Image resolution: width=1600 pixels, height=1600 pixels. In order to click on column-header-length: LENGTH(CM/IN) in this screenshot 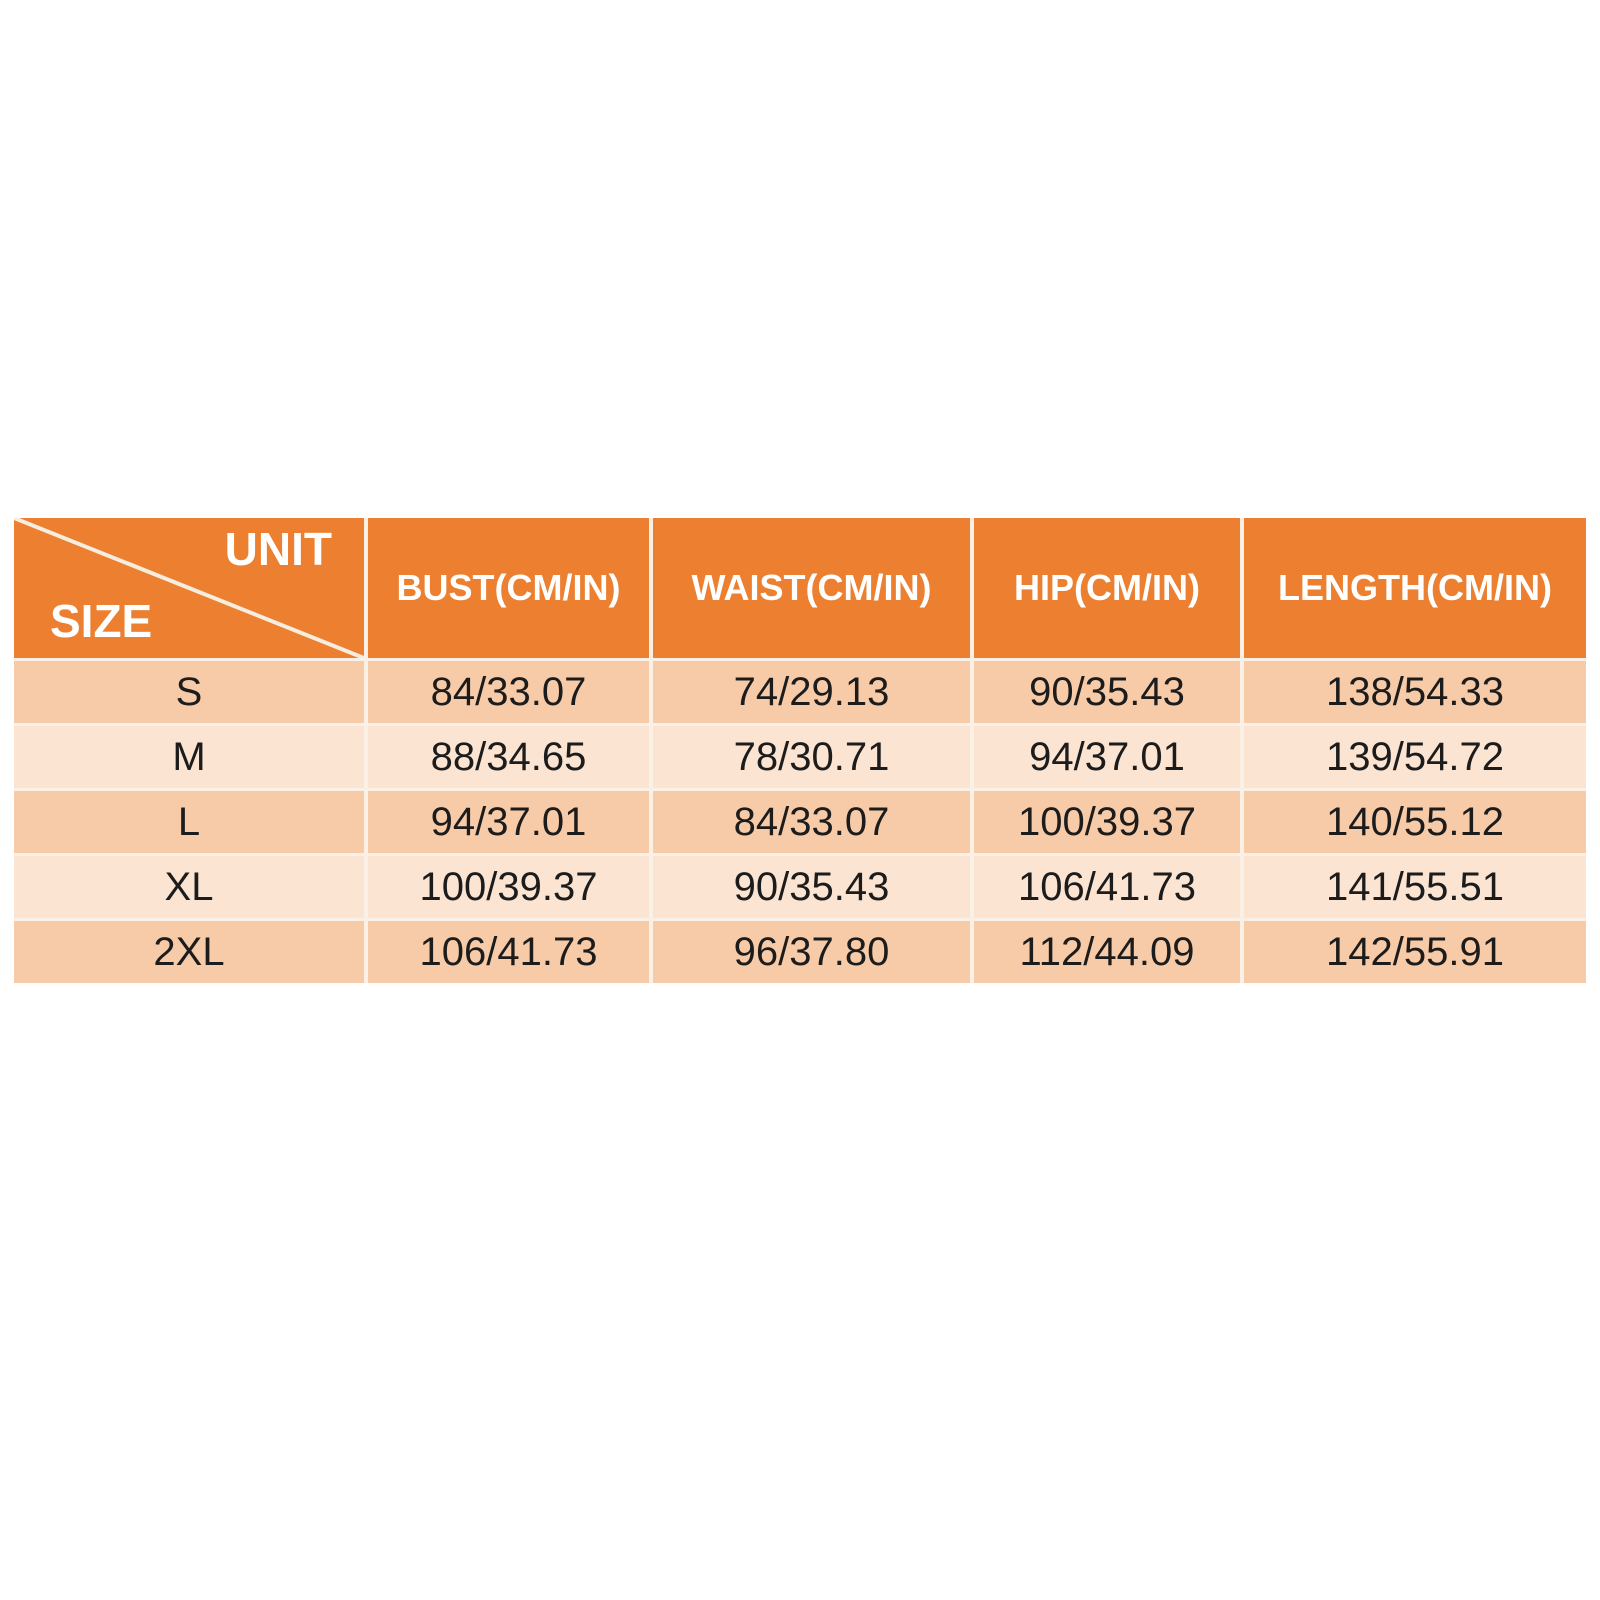, I will do `click(1415, 588)`.